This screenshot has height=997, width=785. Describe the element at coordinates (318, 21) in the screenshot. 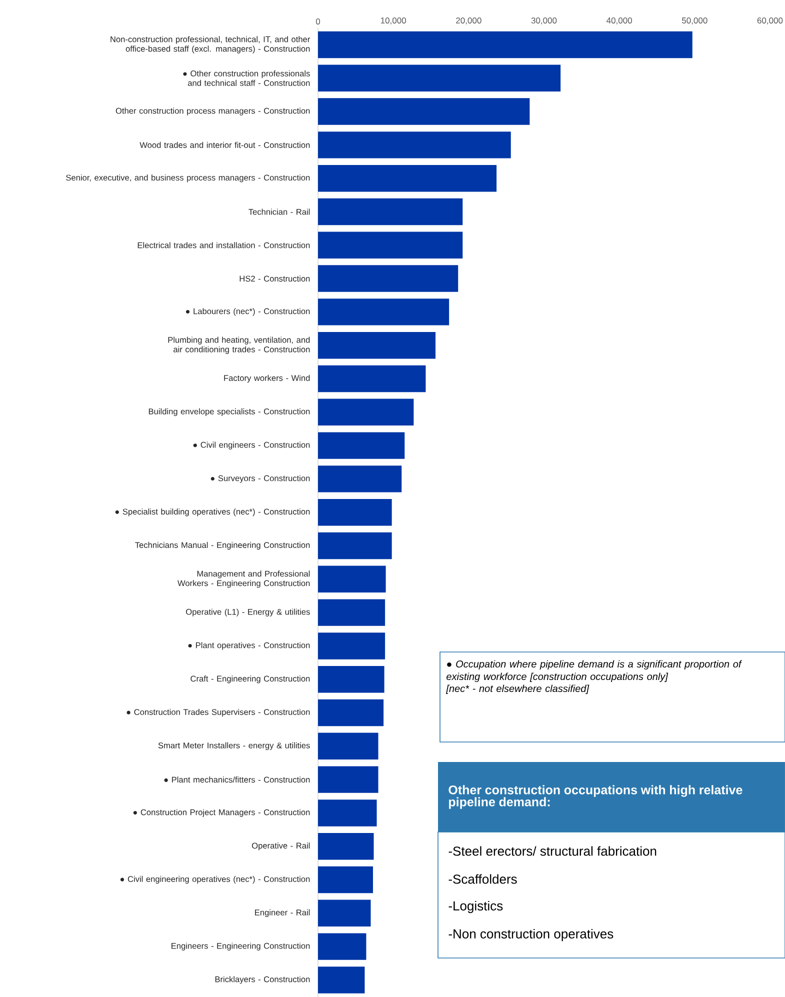

I see `x-tick-label: 0` at that location.